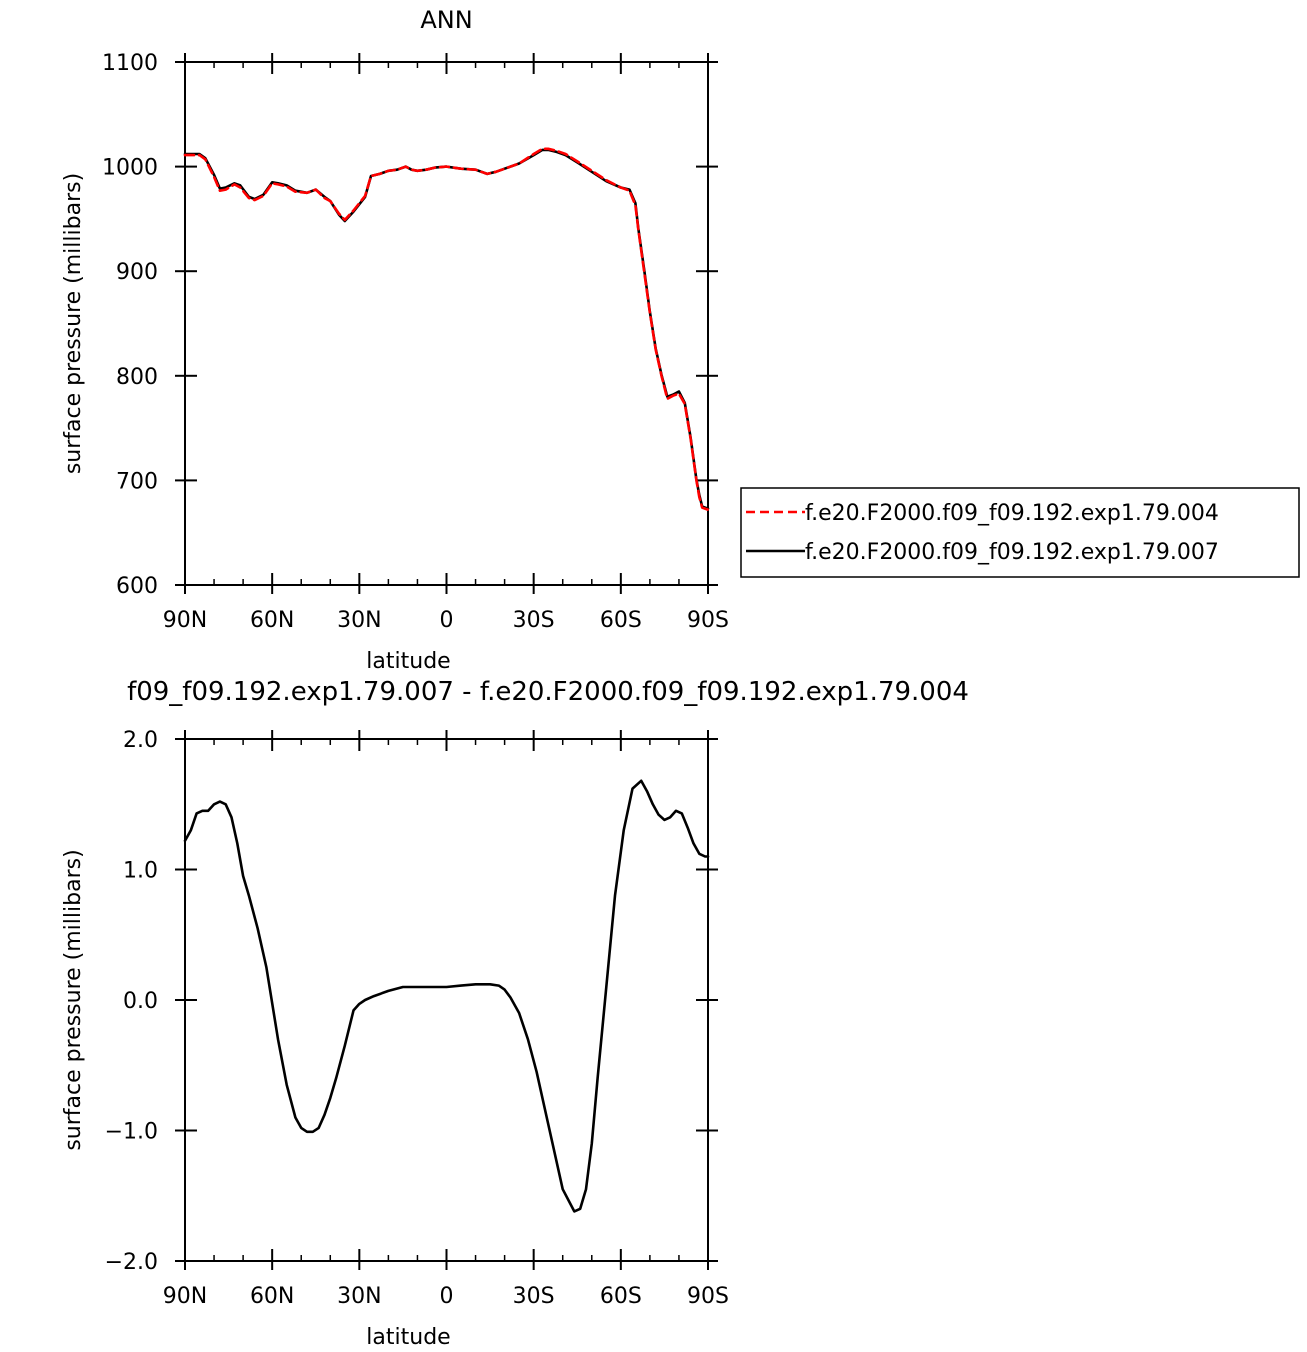 Image resolution: width=1307 pixels, height=1352 pixels. Describe the element at coordinates (140, 1001) in the screenshot. I see `y-tick-label: 0.0` at that location.